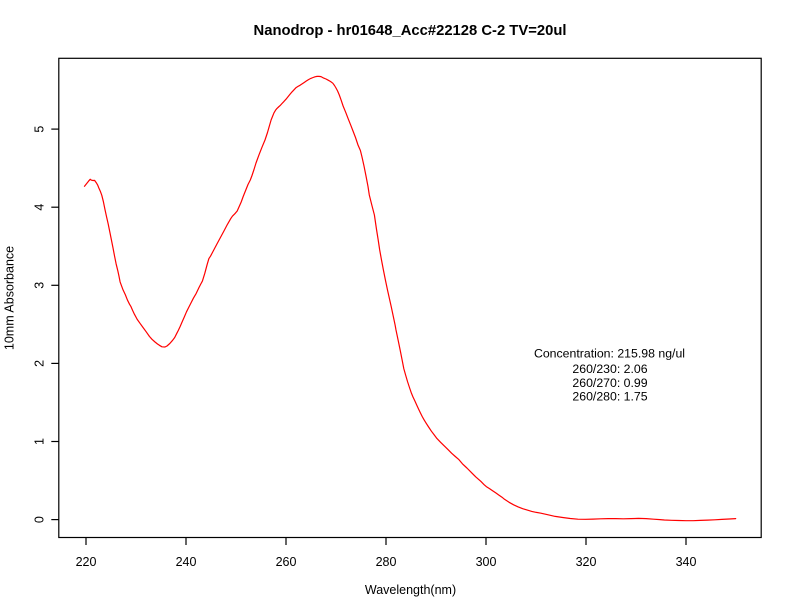  What do you see at coordinates (186, 562) in the screenshot?
I see `svg-text: 240` at bounding box center [186, 562].